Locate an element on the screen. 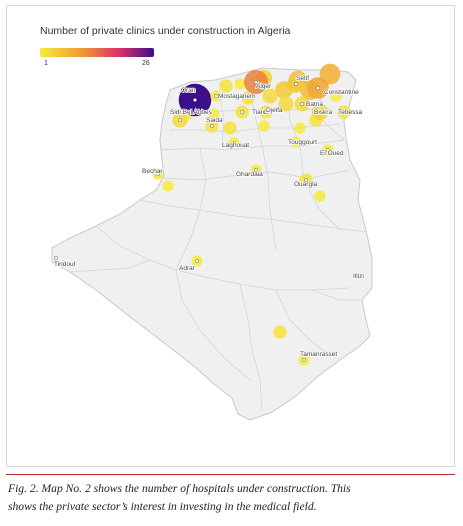  city-label-ghardaia: Ghardaia is located at coordinates (249, 174).